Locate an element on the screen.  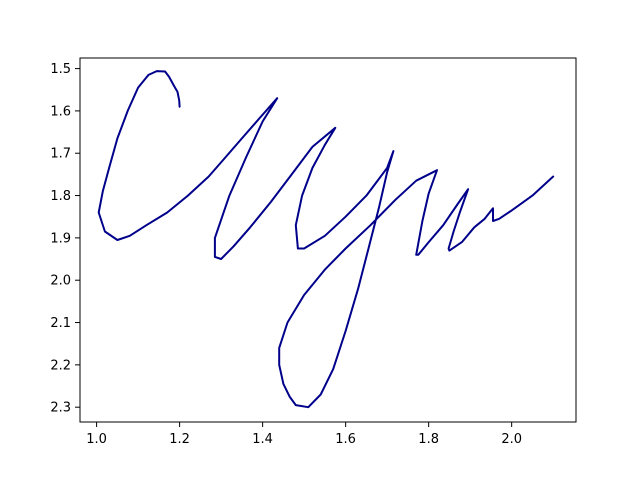
x-tick-label: 1.6 is located at coordinates (345, 439).